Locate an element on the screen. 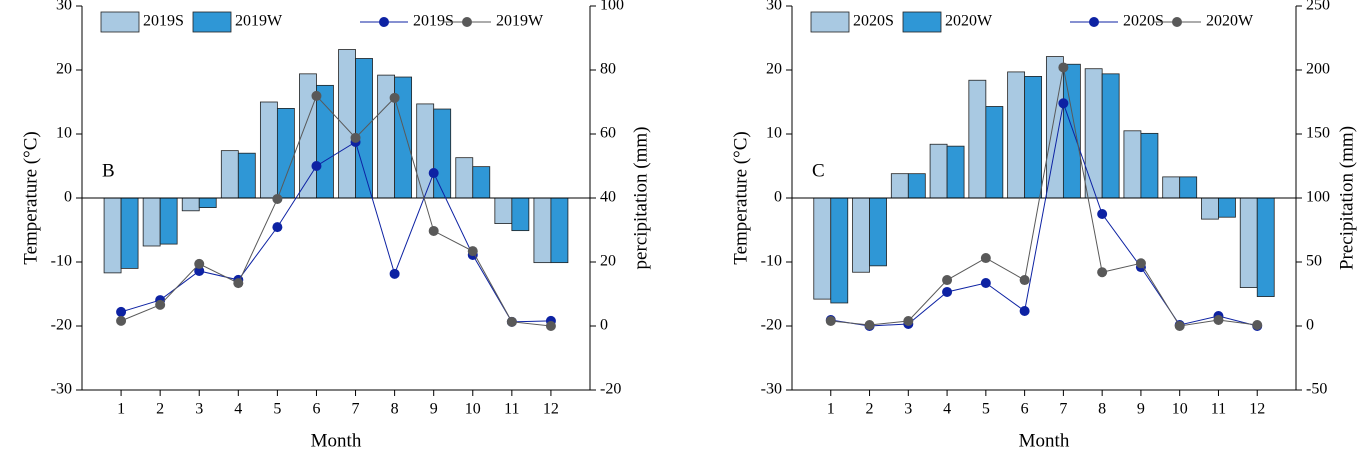 The width and height of the screenshot is (1358, 450). y2-tick-label: 50 is located at coordinates (1314, 261).